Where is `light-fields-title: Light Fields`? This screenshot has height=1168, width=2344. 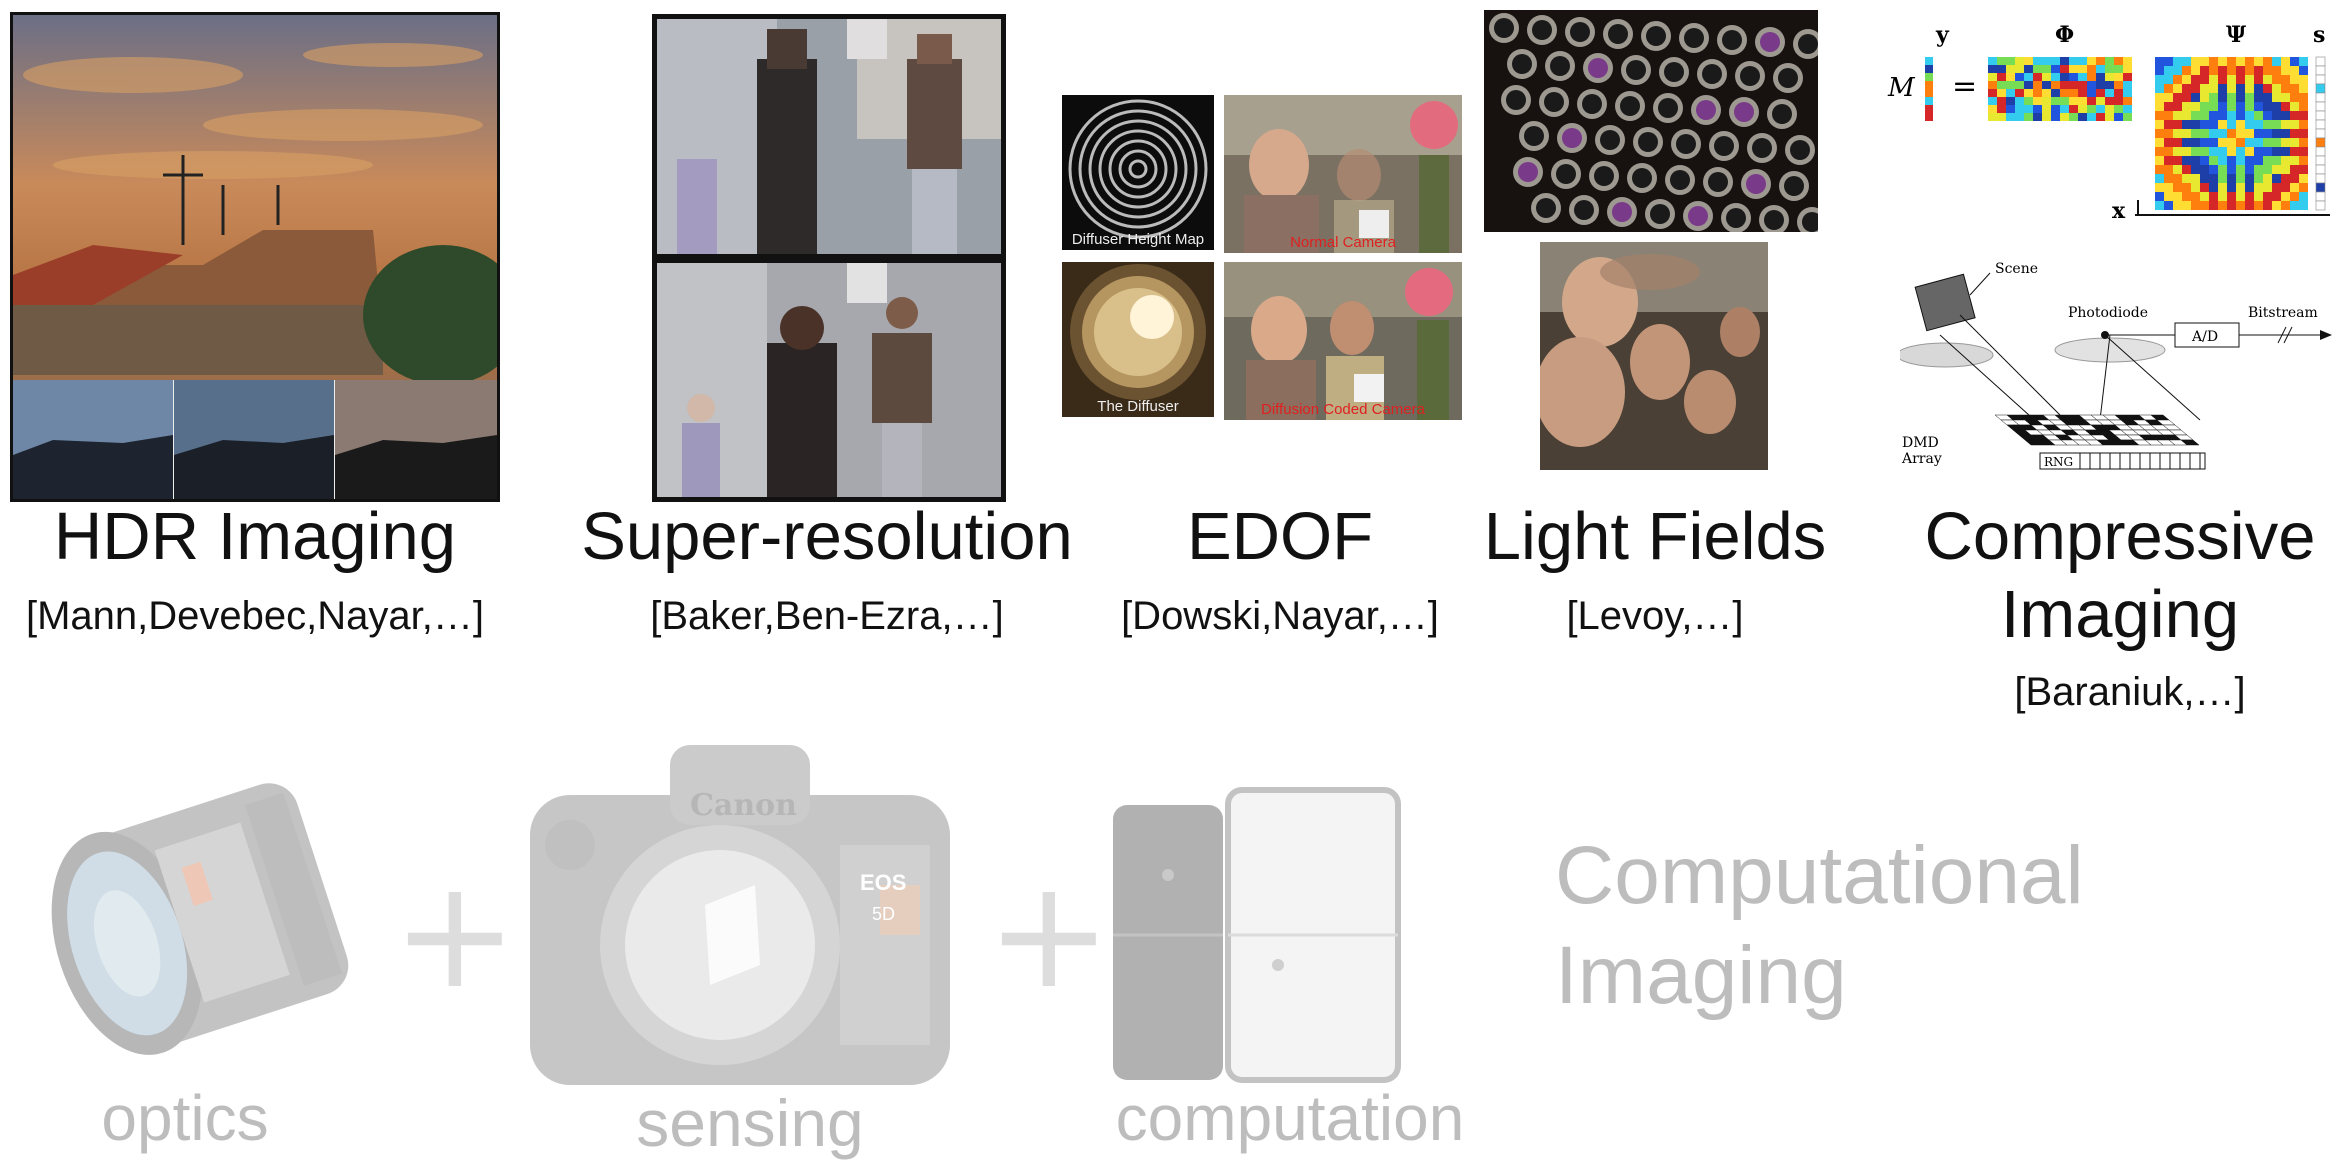 light-fields-title: Light Fields is located at coordinates (1655, 536).